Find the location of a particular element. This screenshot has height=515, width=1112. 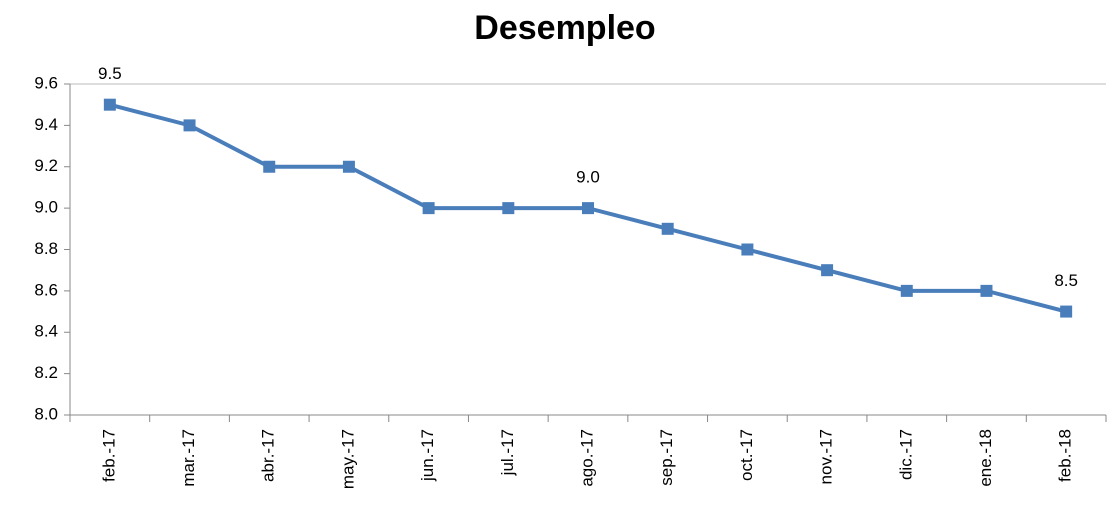

y-tick-label: 9.0 is located at coordinates (46, 207).